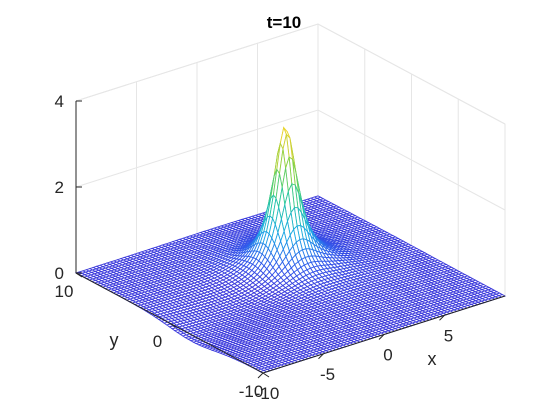 This screenshot has width=560, height=420. I want to click on z-tick-label: 4, so click(59, 101).